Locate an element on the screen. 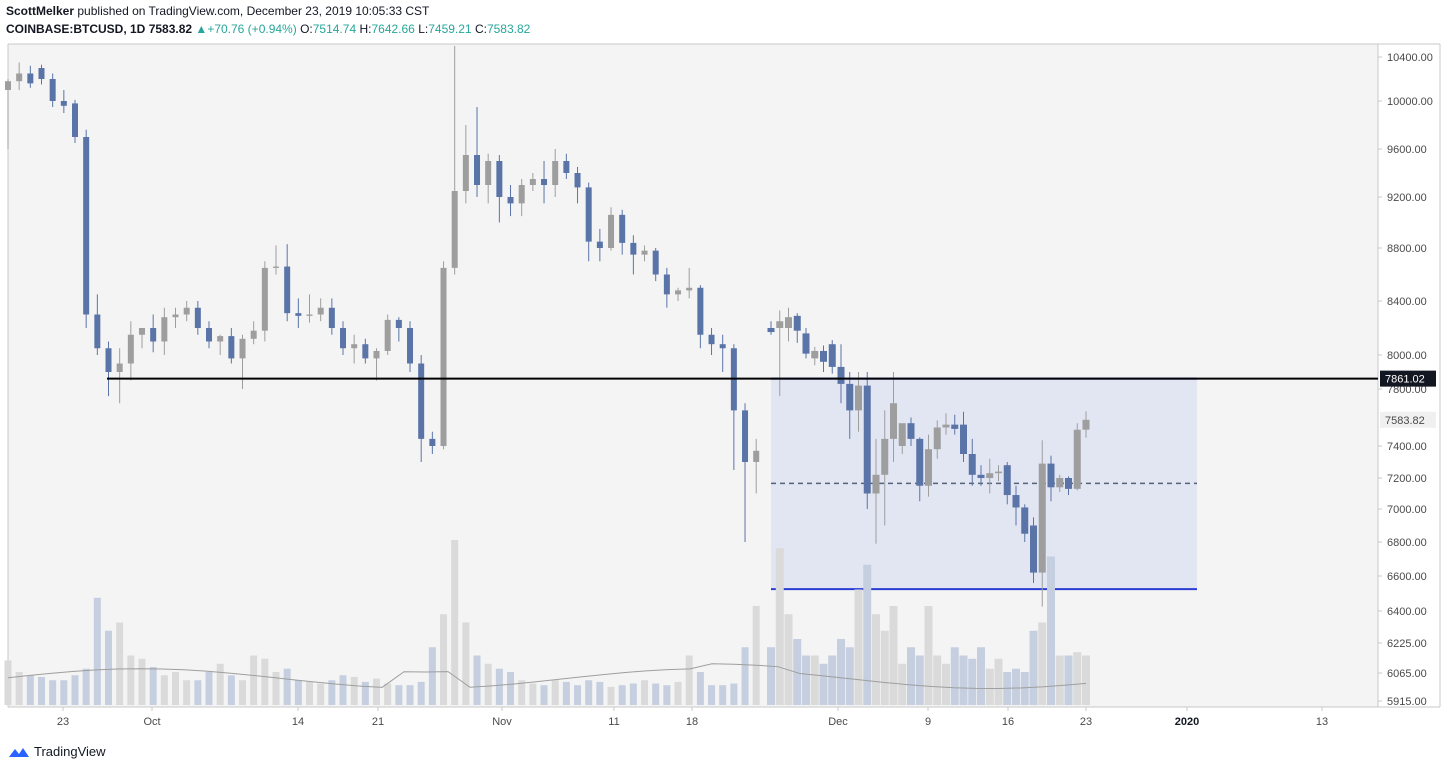  author-name: ScottMelker is located at coordinates (40, 11).